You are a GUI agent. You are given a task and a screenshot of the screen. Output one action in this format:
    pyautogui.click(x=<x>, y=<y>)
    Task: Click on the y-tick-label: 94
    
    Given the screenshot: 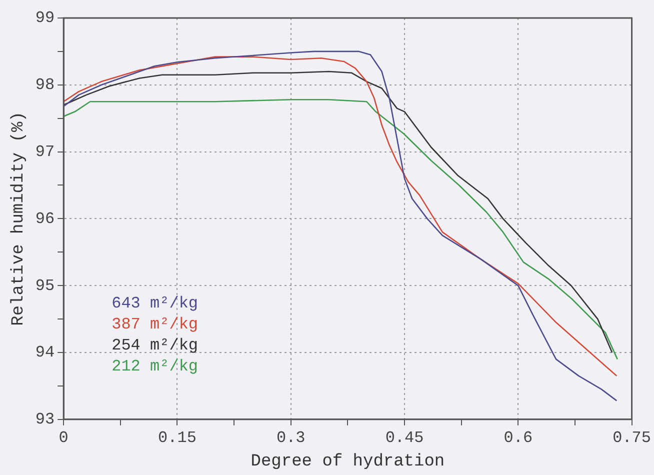 What is the action you would take?
    pyautogui.click(x=45, y=353)
    